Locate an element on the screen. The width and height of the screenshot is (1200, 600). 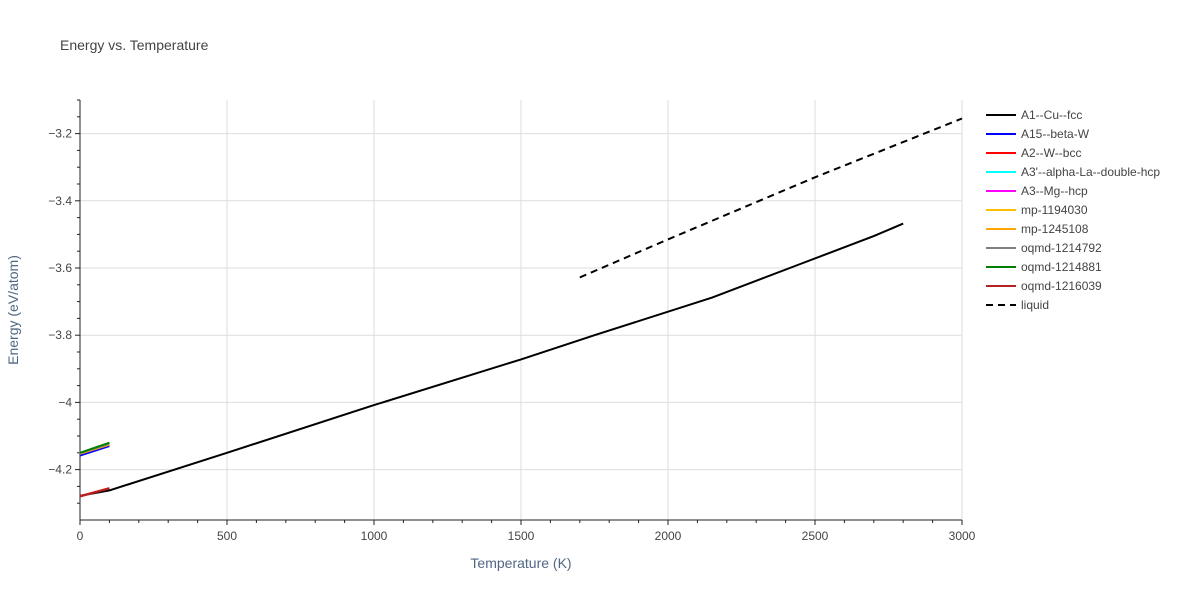
legend-item-a2-w-bcc: A2--W--bcc is located at coordinates (1033, 153).